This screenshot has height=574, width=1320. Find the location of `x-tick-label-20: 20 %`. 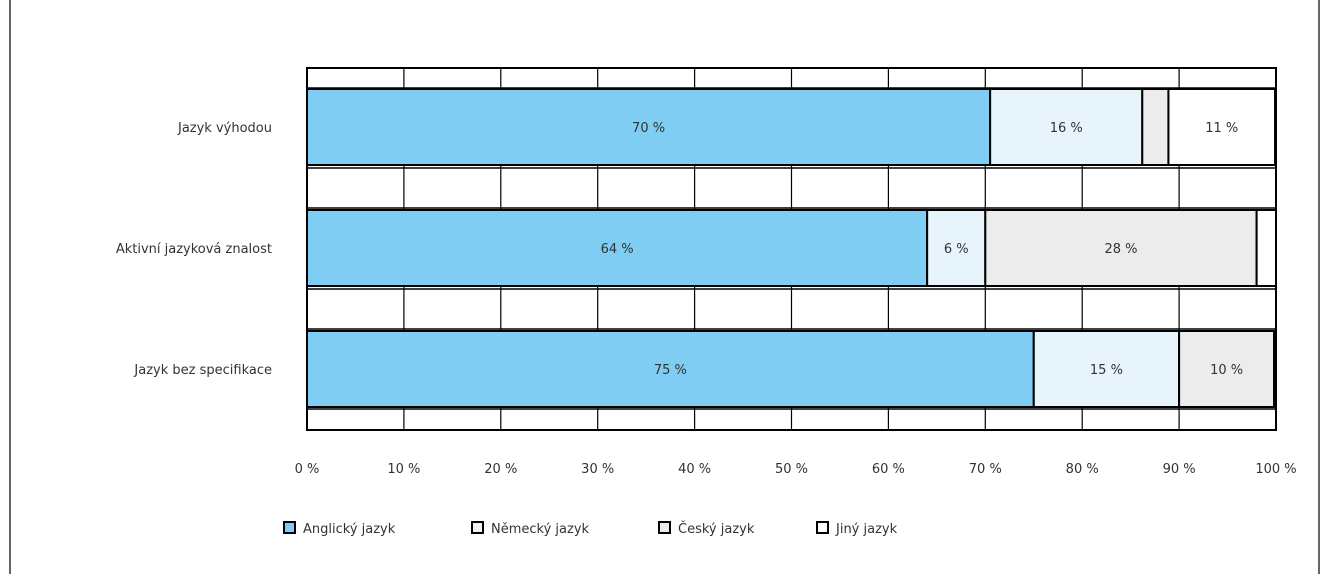

x-tick-label-20: 20 % is located at coordinates (500, 469).